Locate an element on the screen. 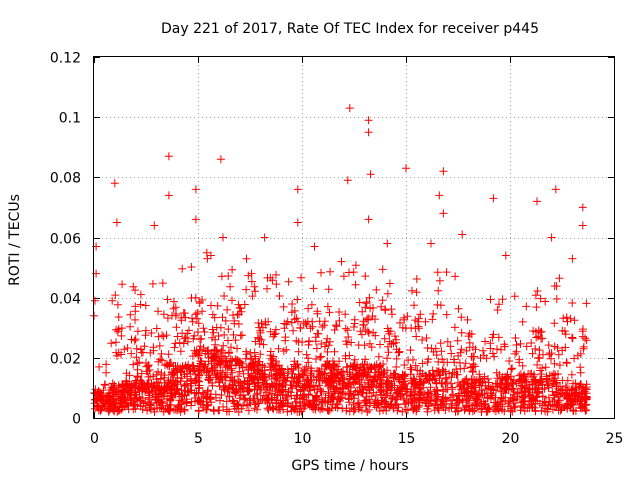  y-tick-label: 0.08 is located at coordinates (65, 179).